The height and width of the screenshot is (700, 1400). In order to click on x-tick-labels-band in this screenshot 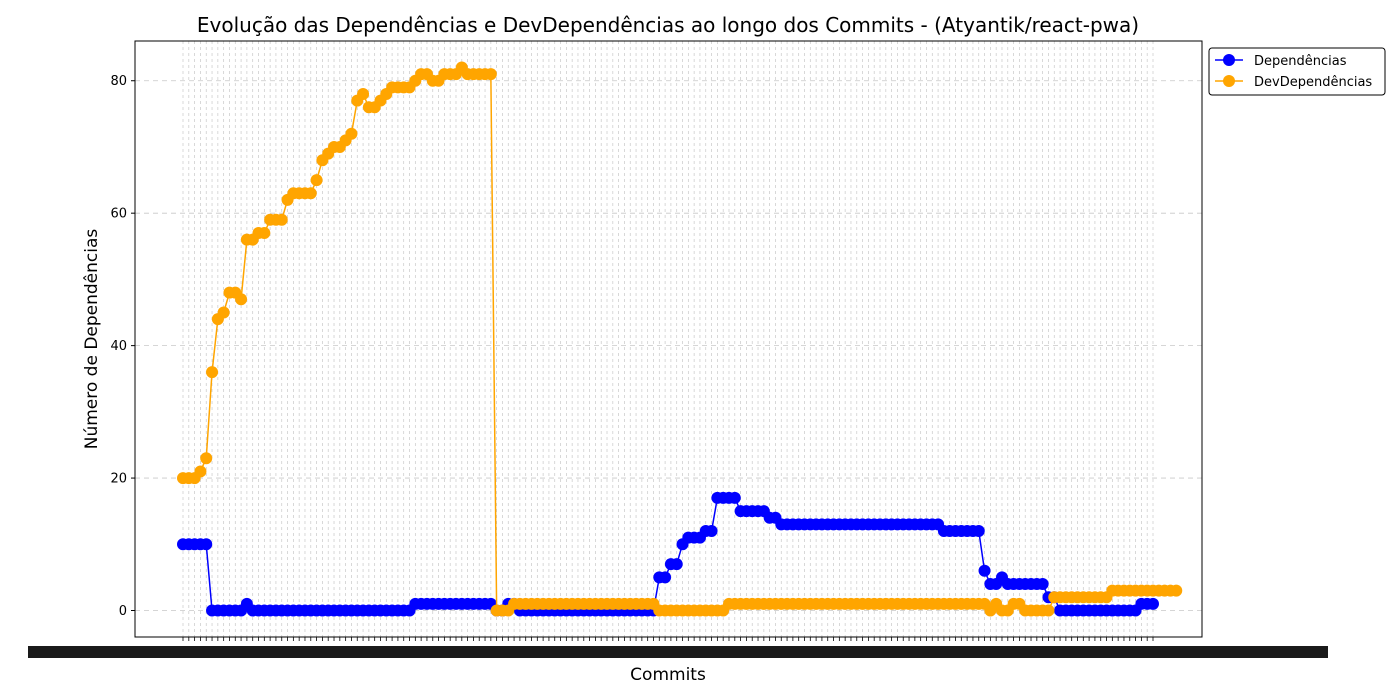, I will do `click(678, 652)`.